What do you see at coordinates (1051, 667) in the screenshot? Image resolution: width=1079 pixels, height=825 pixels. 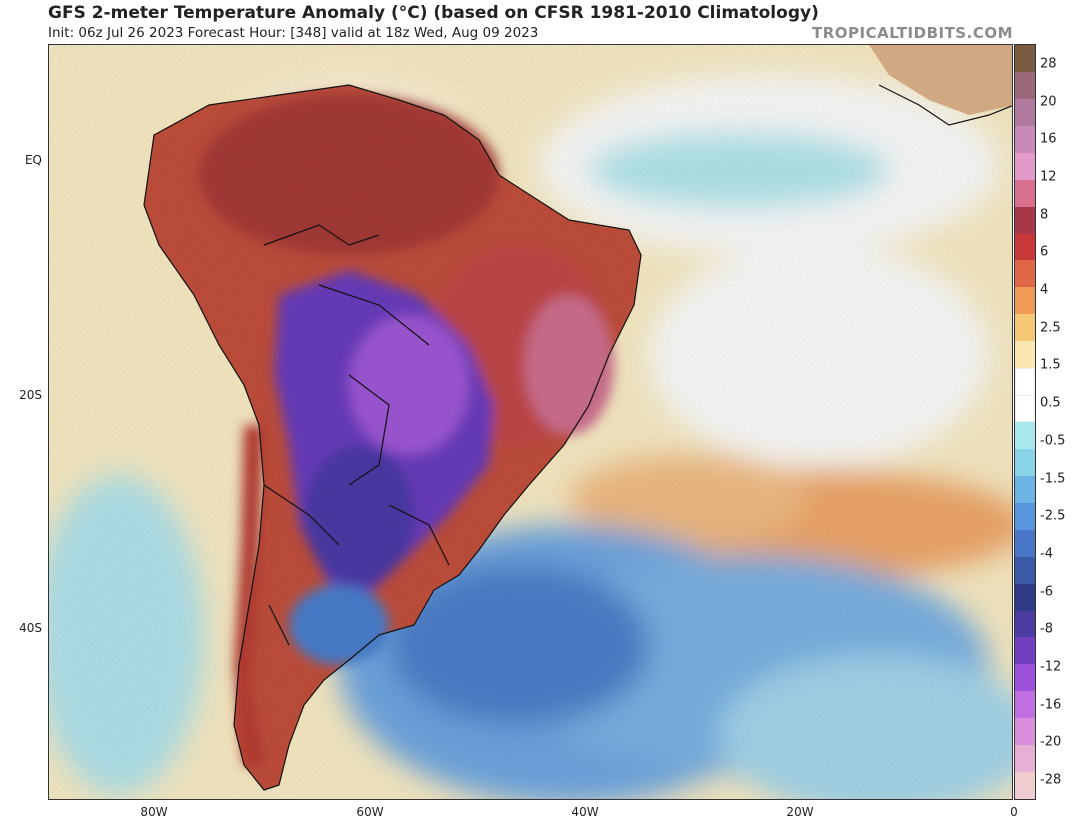 I see `colorbar-tick-label: -12` at bounding box center [1051, 667].